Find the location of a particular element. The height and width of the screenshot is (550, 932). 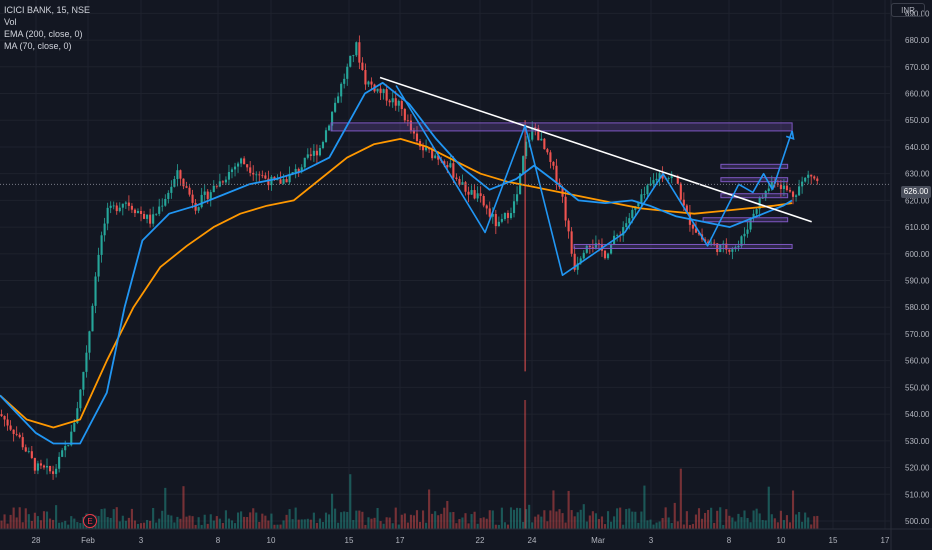

earnings-event-marker: E is located at coordinates (90, 521).